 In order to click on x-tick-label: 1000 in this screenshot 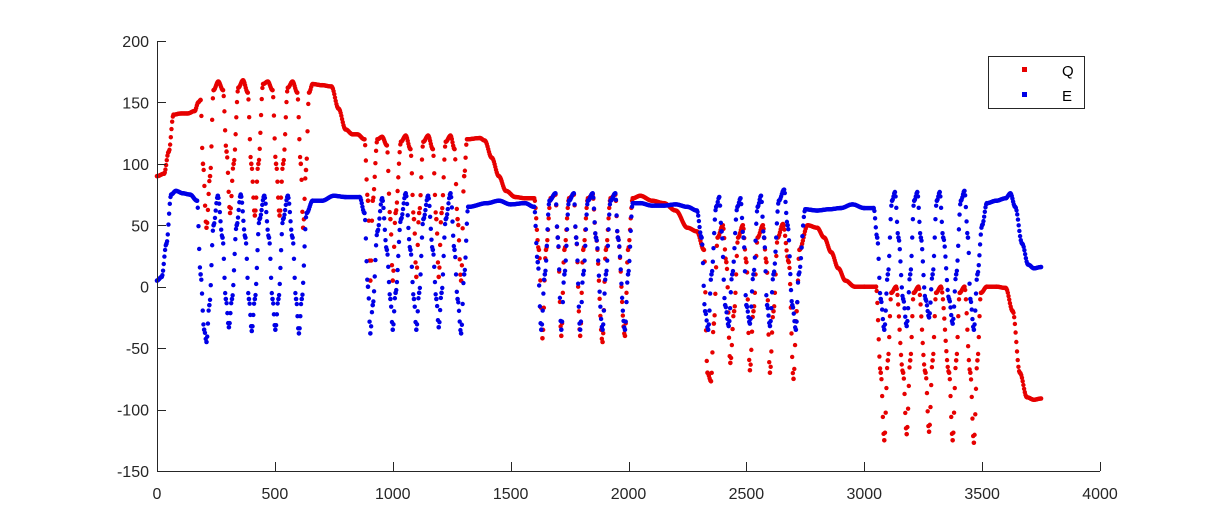, I will do `click(393, 494)`.